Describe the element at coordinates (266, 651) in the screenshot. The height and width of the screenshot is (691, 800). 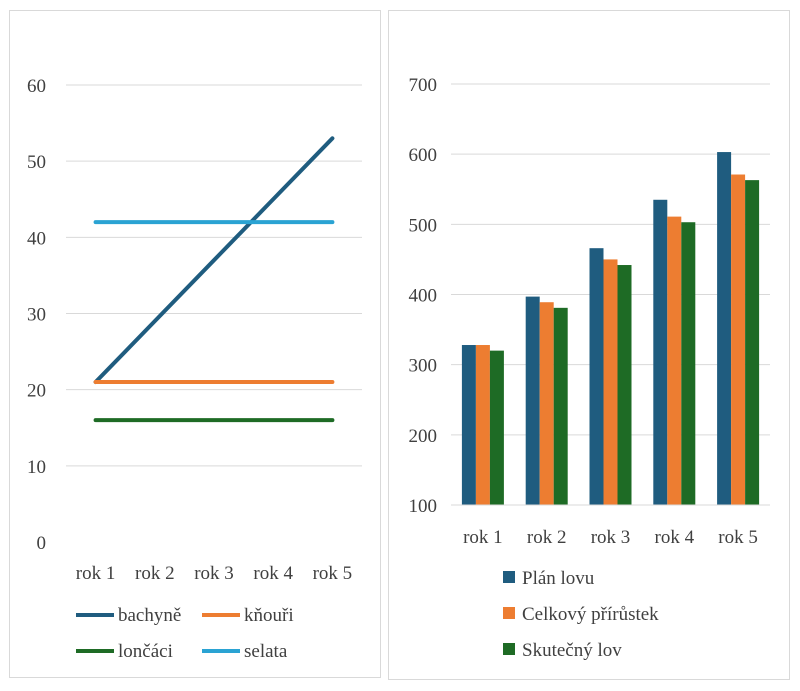
I see `legend-label: selata` at that location.